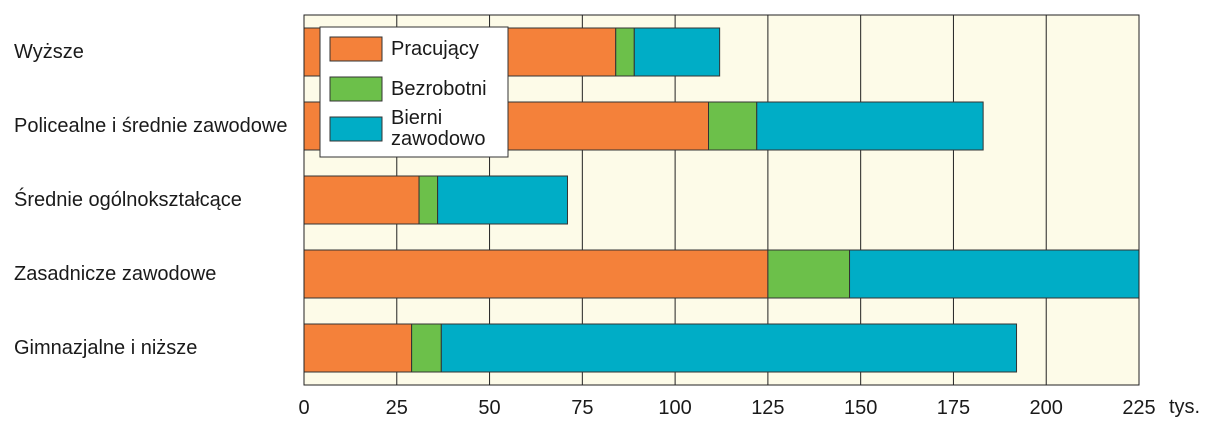  Describe the element at coordinates (953, 408) in the screenshot. I see `x-tick-label: 175` at that location.